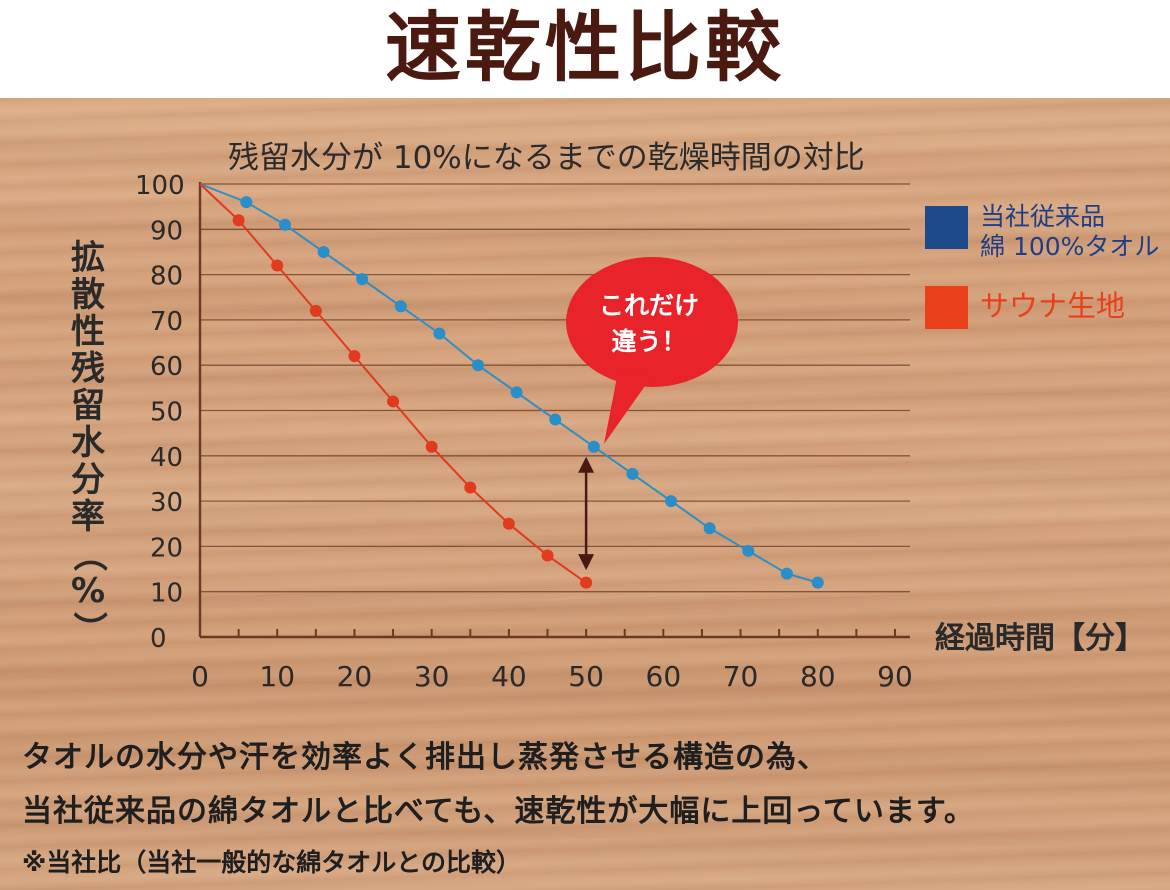  Describe the element at coordinates (355, 676) in the screenshot. I see `x-tick-label: 20` at that location.